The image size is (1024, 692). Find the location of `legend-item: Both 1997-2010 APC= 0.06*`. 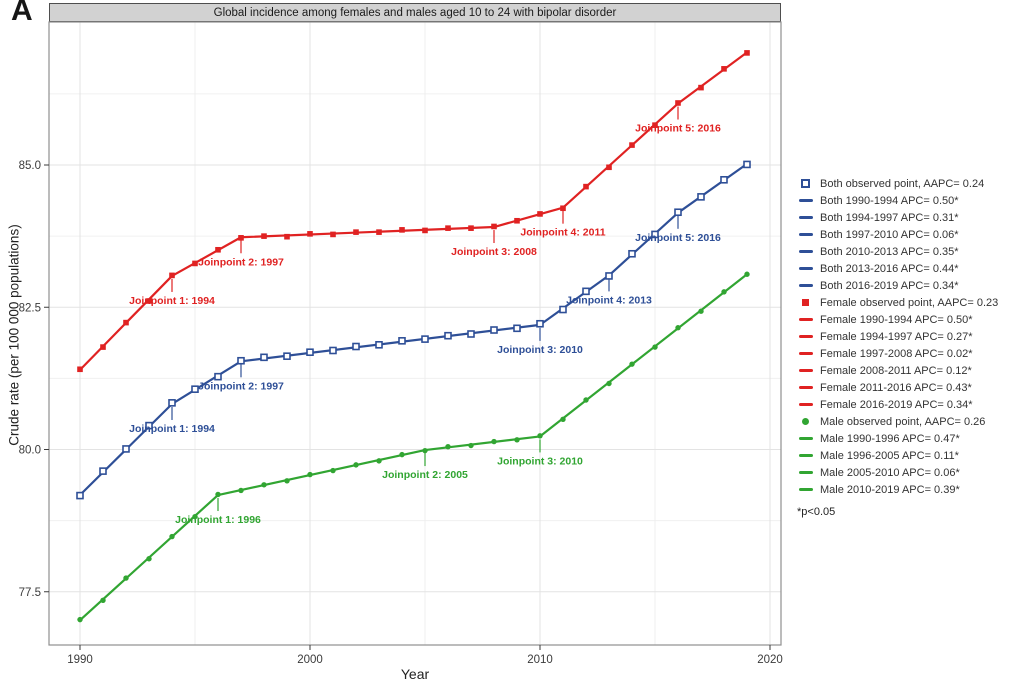

legend-item: Both 1997-2010 APC= 0.06* is located at coordinates (910, 234).